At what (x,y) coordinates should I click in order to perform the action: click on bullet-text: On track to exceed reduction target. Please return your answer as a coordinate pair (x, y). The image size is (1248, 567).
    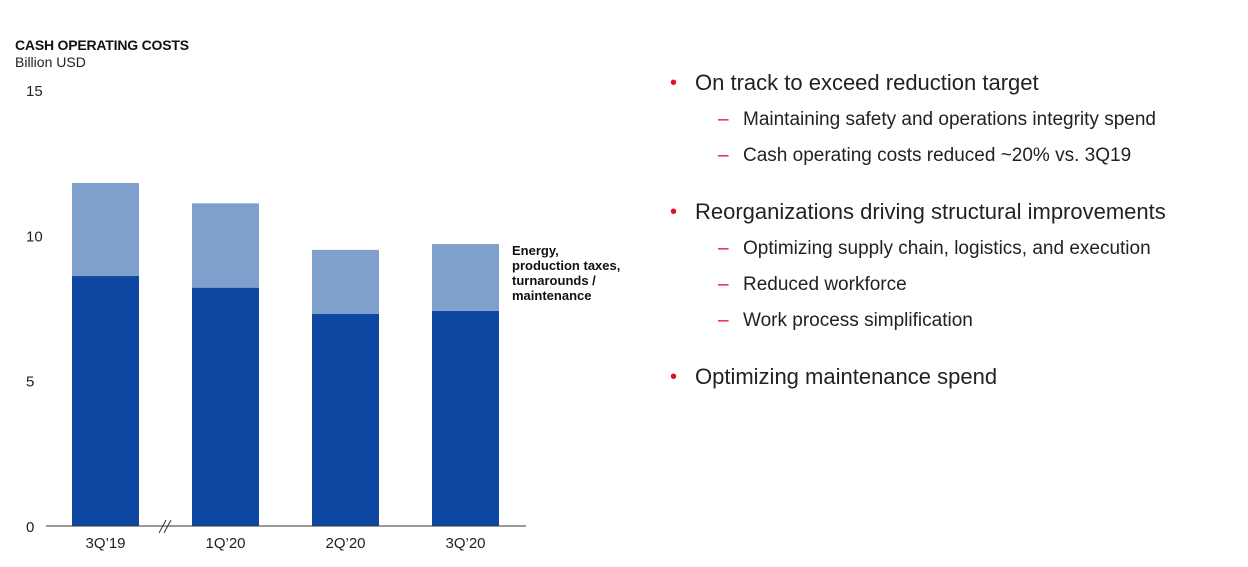
    Looking at the image, I should click on (867, 82).